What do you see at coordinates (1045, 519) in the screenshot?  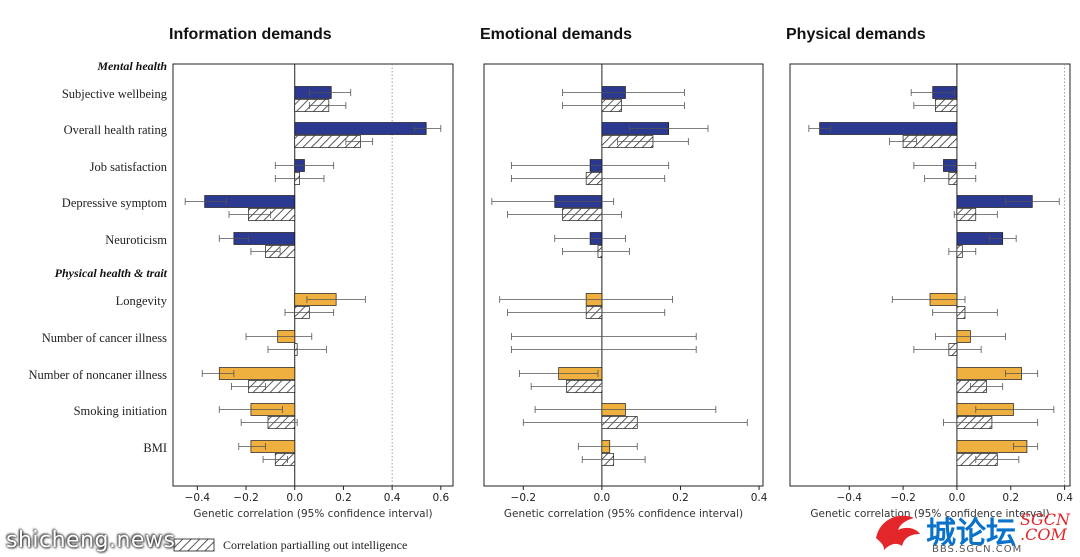 I see `watermark-sgcn-word: SGCN` at bounding box center [1045, 519].